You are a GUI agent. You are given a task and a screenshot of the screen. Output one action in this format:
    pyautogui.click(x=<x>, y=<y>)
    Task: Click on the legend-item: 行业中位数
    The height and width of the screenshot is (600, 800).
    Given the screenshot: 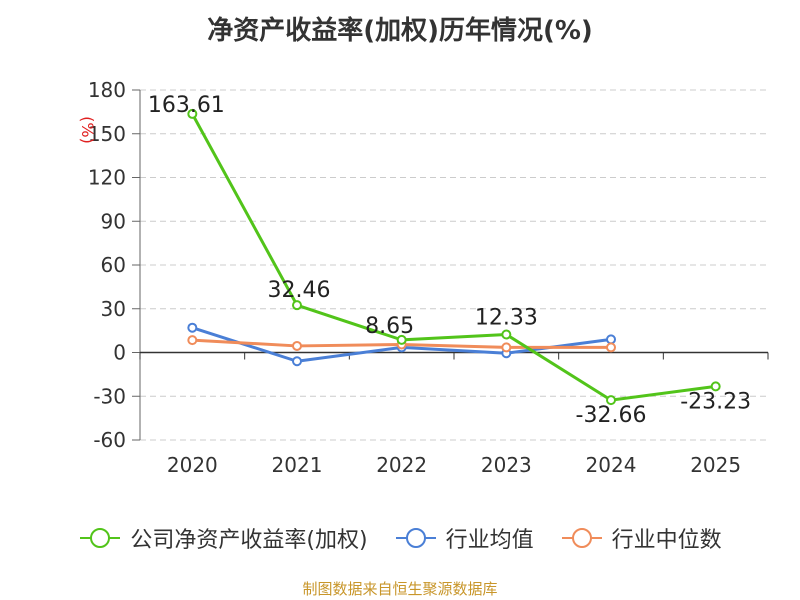 What is the action you would take?
    pyautogui.click(x=641, y=538)
    